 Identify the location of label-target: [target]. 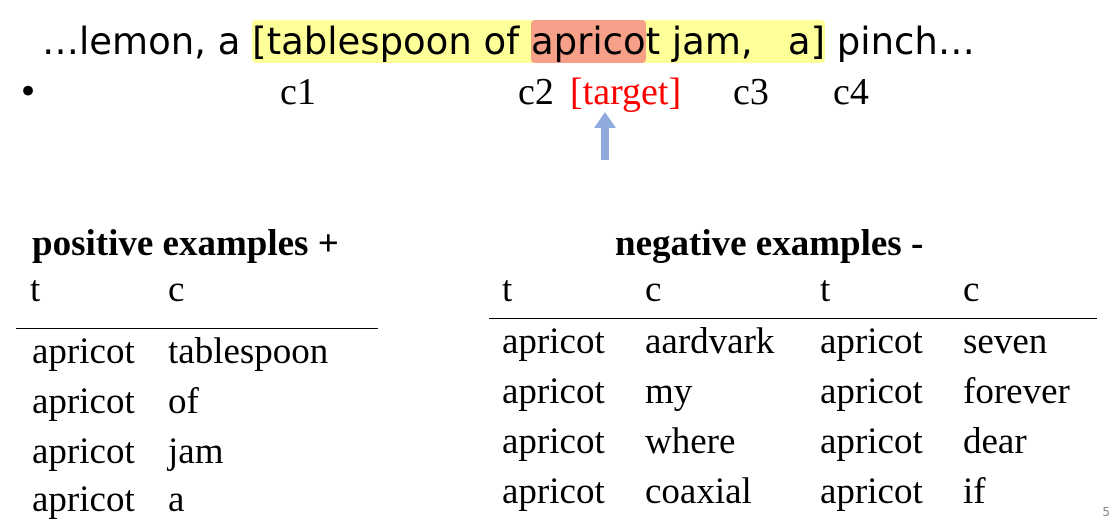
(626, 92).